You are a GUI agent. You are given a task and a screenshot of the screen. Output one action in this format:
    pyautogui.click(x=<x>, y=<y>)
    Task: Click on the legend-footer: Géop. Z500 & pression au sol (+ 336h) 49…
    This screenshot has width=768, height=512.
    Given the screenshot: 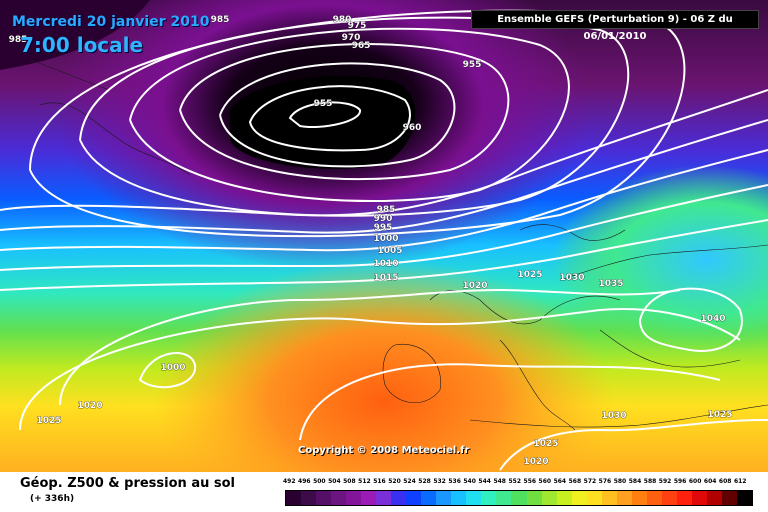 What is the action you would take?
    pyautogui.click(x=384, y=492)
    